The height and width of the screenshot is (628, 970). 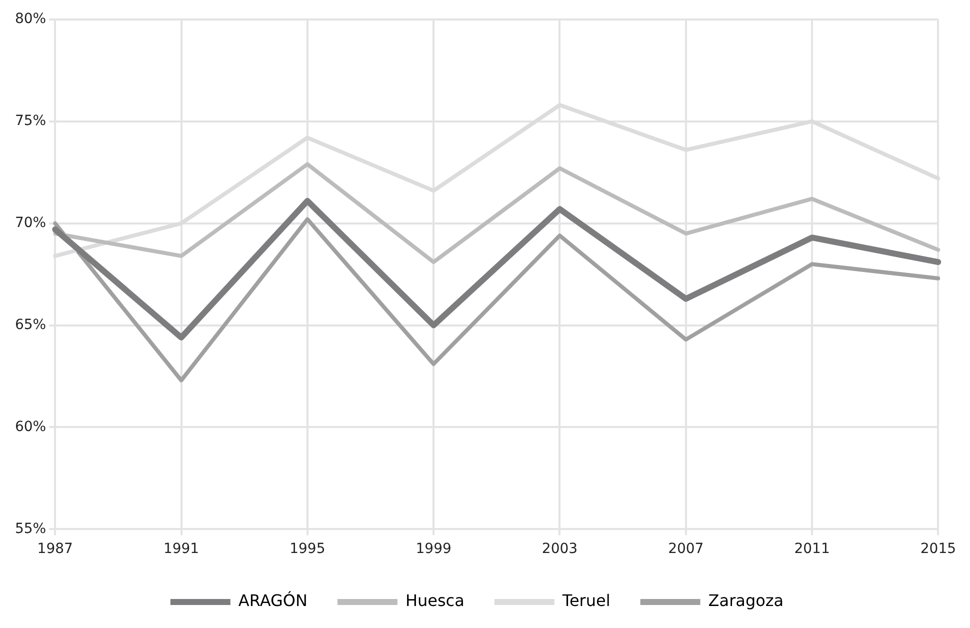 What do you see at coordinates (746, 600) in the screenshot?
I see `legend-label: Zaragoza` at bounding box center [746, 600].